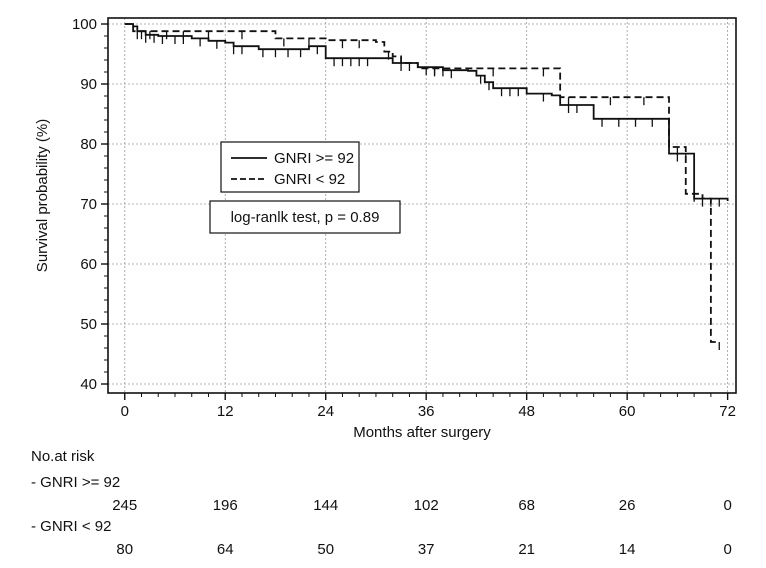  What do you see at coordinates (125, 505) in the screenshot?
I see `at-risk-count: 245` at bounding box center [125, 505].